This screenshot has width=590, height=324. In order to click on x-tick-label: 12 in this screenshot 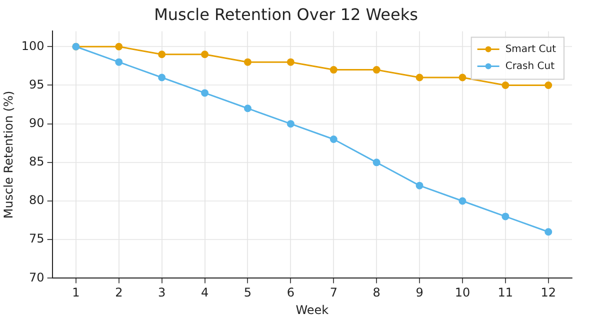, I will do `click(548, 293)`.